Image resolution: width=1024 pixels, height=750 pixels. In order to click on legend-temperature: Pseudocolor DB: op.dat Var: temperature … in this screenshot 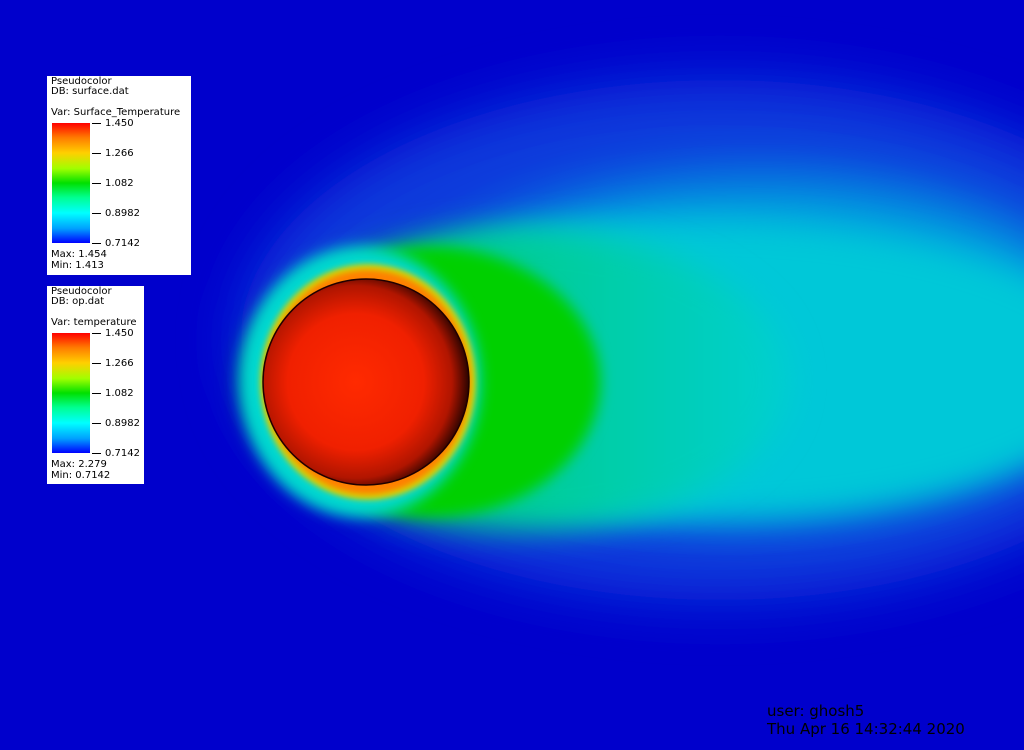, I will do `click(95, 385)`.